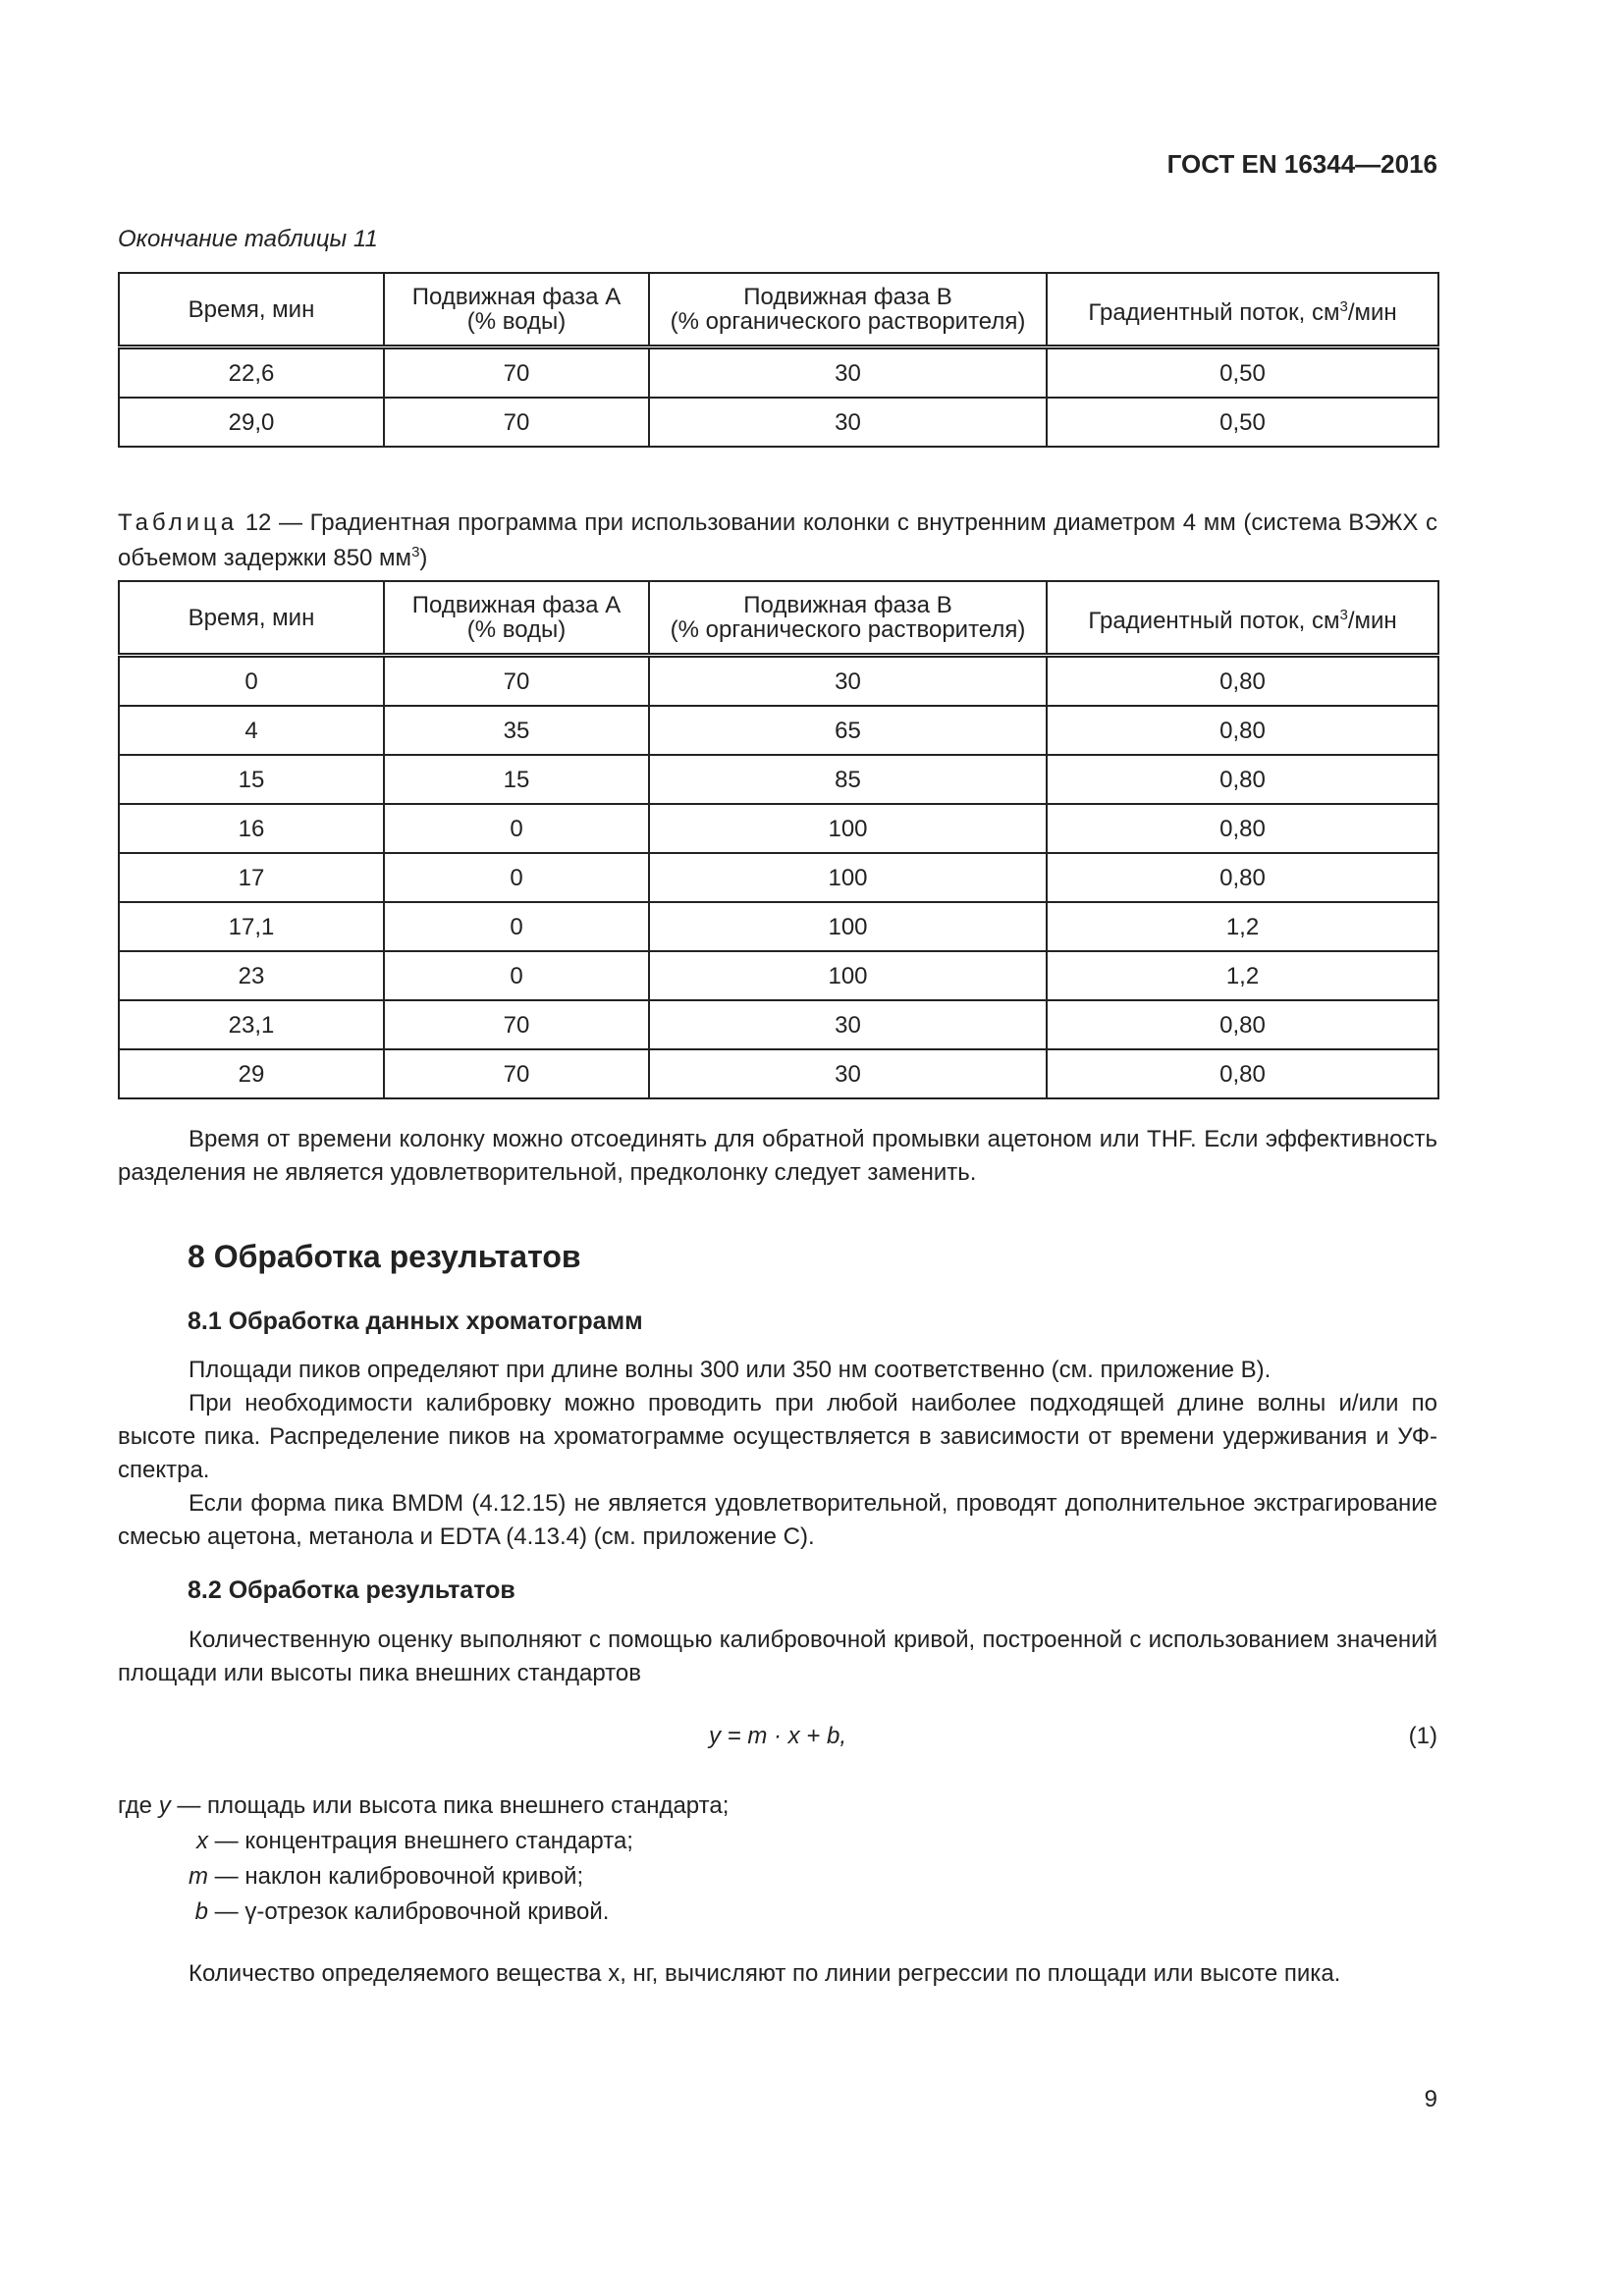  I want to click on legend-item: x — концентрация внешнего стандарта;, so click(414, 1841).